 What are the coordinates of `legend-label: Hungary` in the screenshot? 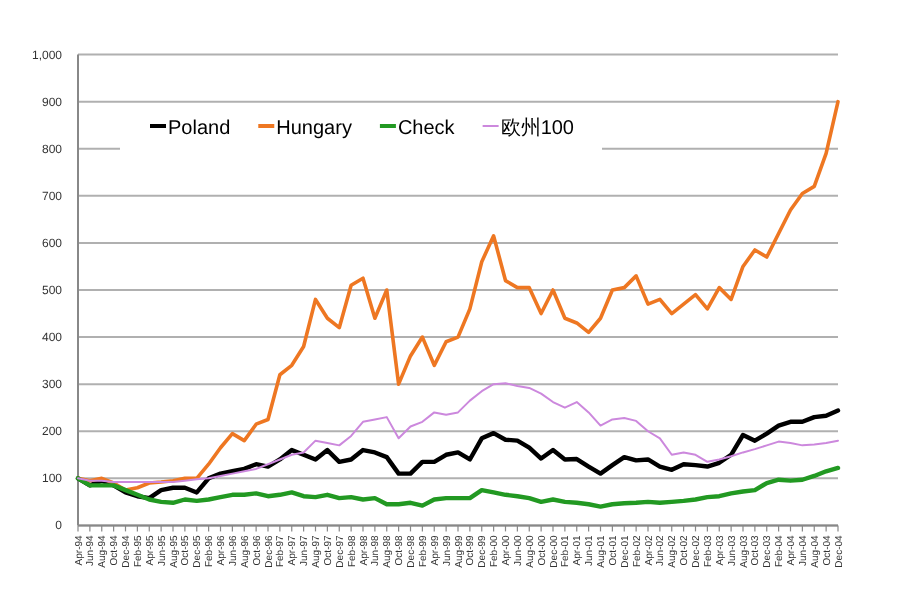 It's located at (314, 129).